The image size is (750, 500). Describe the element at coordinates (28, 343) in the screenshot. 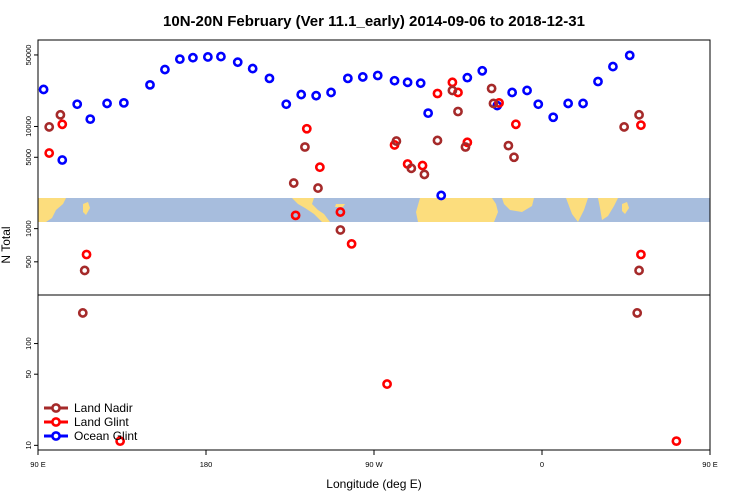

I see `y-tick-label: 100` at that location.